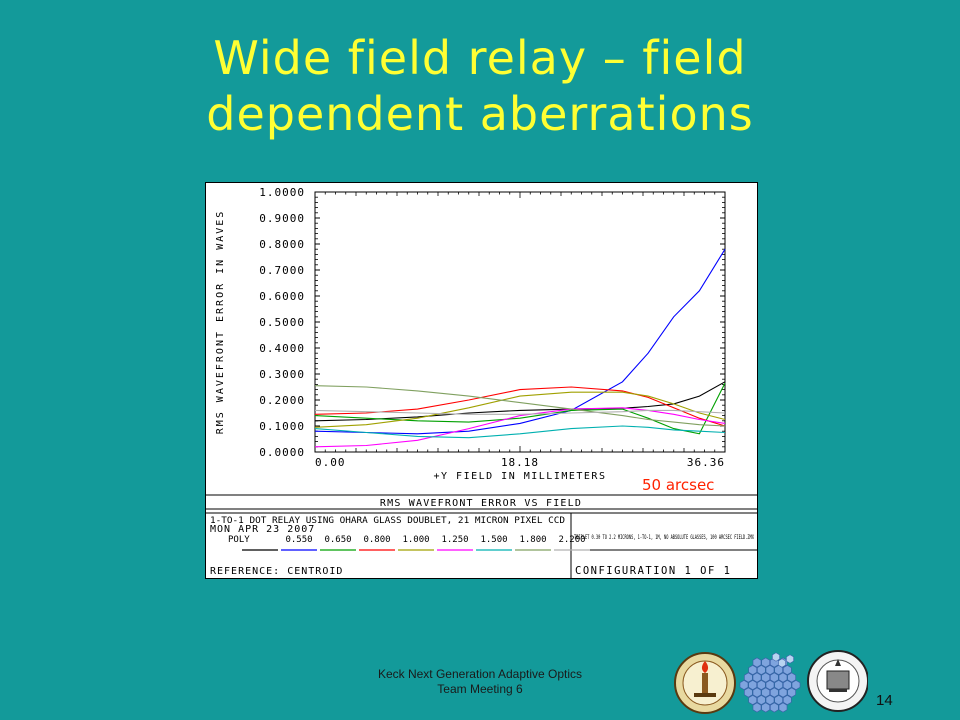 This screenshot has width=960, height=720. Describe the element at coordinates (239, 540) in the screenshot. I see `legend-poly-label: POLY` at that location.